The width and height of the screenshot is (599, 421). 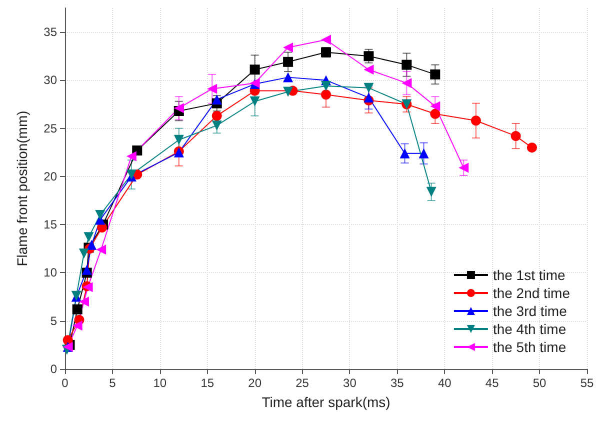 What do you see at coordinates (54, 321) in the screenshot?
I see `y-tick-label: 5` at bounding box center [54, 321].